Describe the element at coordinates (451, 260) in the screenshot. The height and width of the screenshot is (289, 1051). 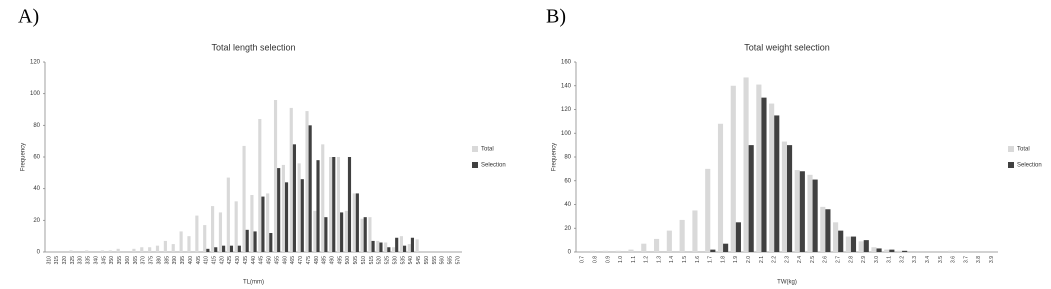
I see `x-tick-label: 565` at that location.